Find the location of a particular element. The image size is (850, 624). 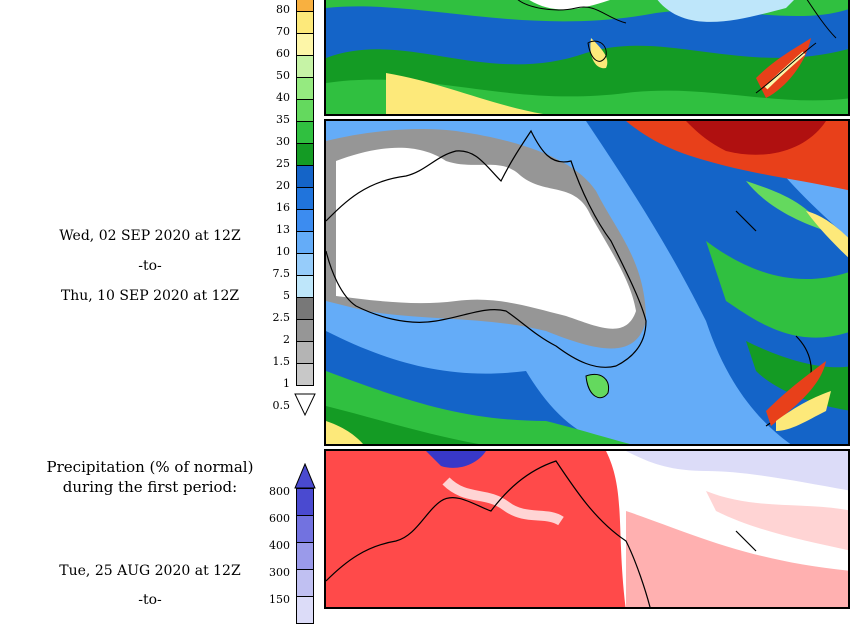

colorbar-tick-label: 2.5 is located at coordinates (281, 317).